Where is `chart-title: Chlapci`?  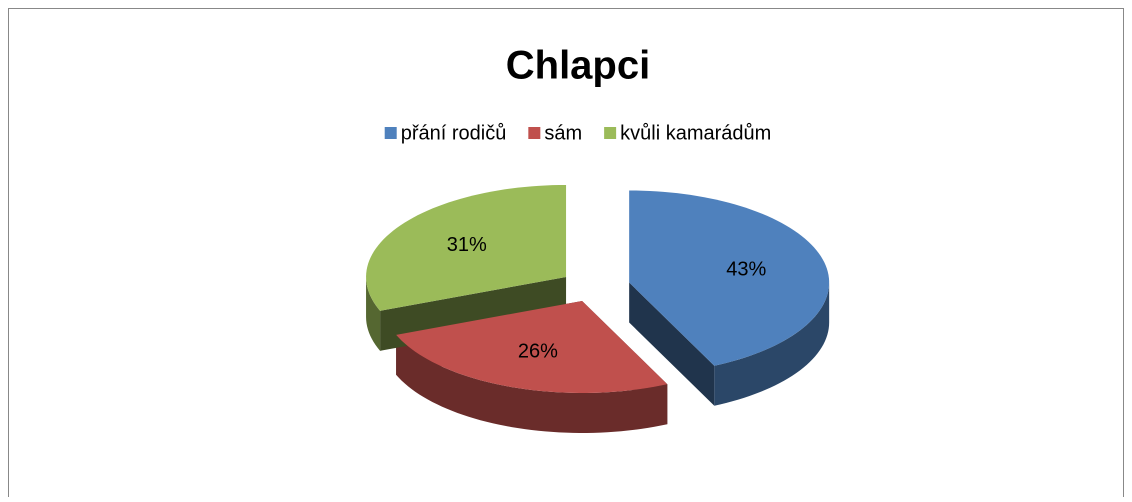 chart-title: Chlapci is located at coordinates (578, 66).